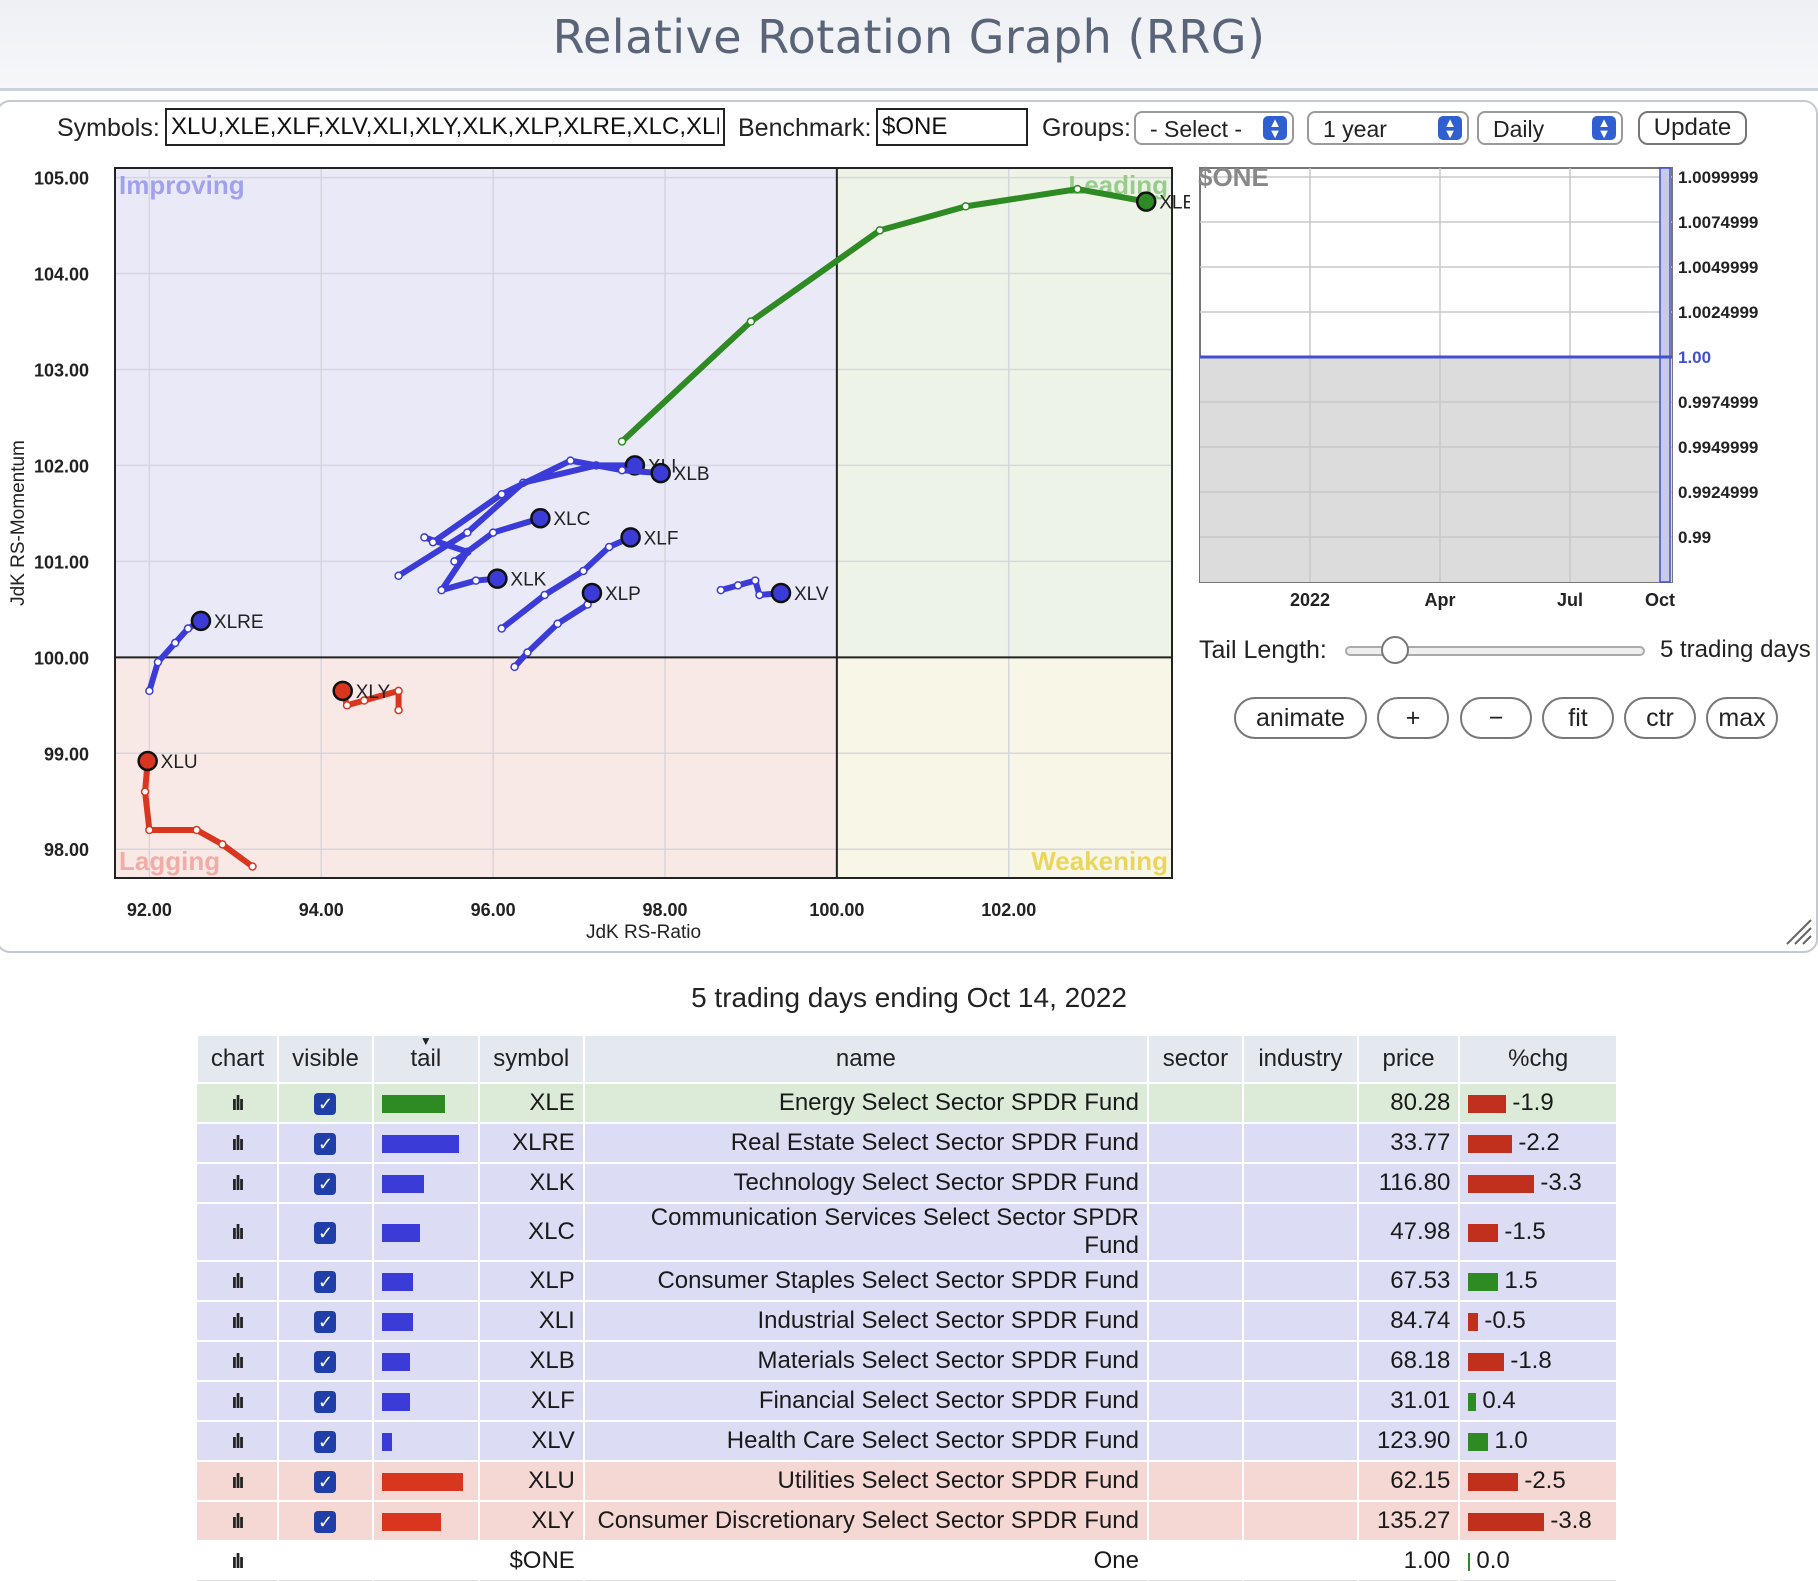  I want to click on max-button: max, so click(1742, 718).